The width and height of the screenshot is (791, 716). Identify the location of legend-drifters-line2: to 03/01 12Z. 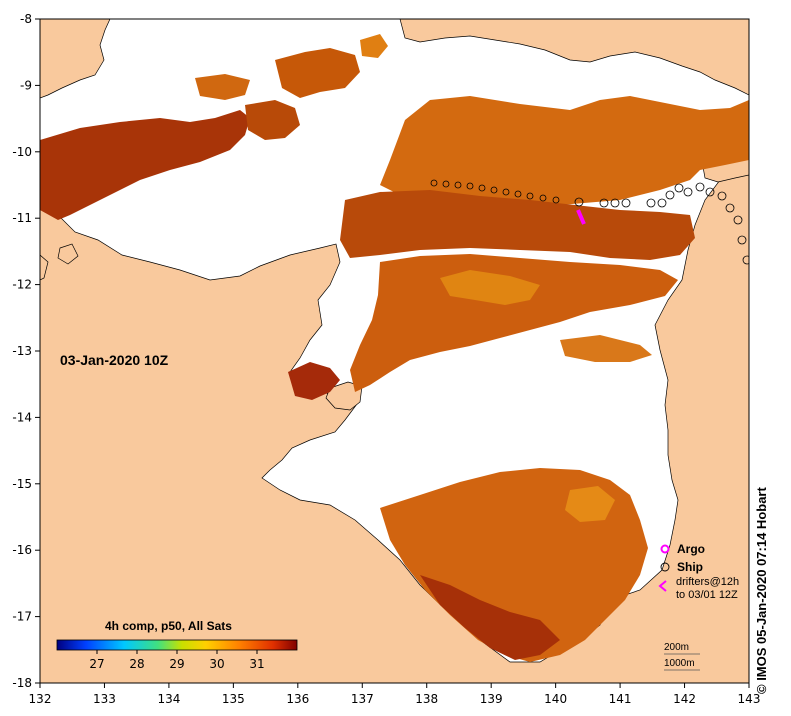
(707, 595).